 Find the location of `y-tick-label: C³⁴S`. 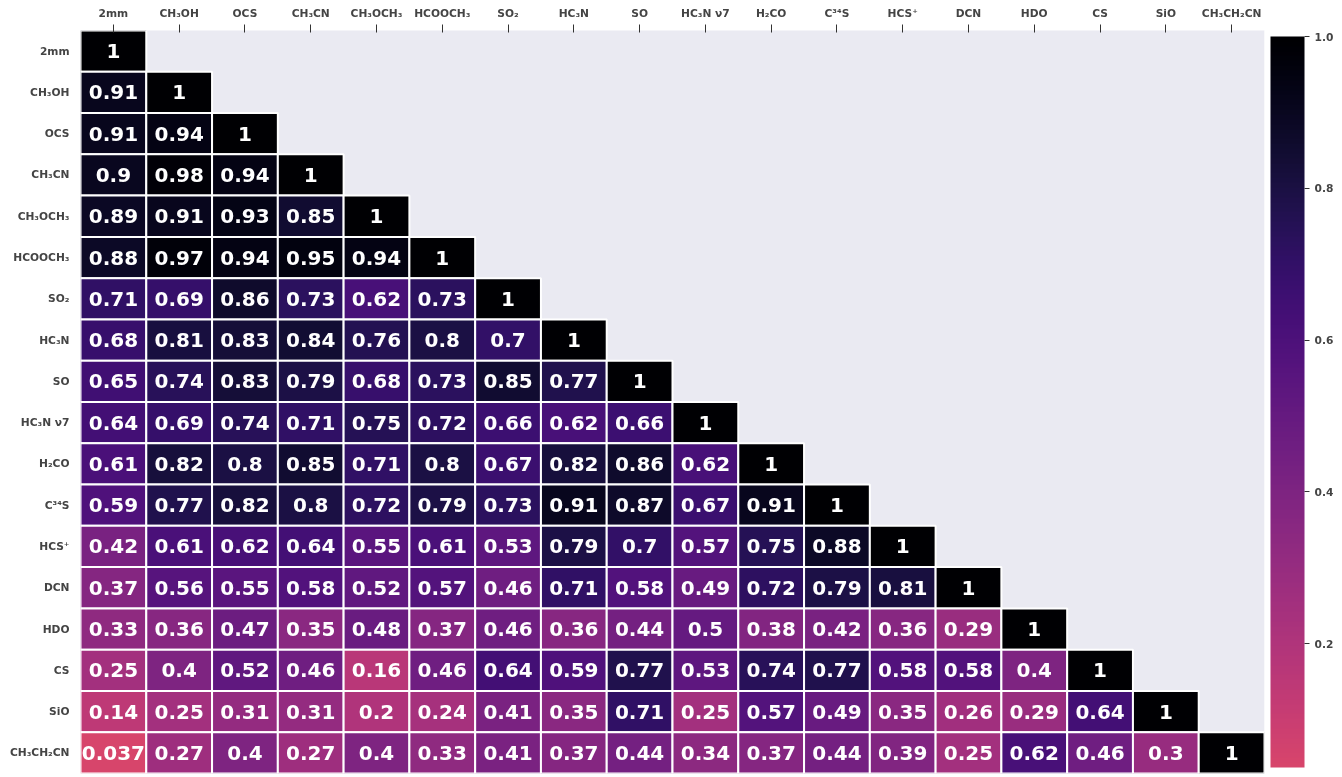

y-tick-label: C³⁴S is located at coordinates (57, 505).